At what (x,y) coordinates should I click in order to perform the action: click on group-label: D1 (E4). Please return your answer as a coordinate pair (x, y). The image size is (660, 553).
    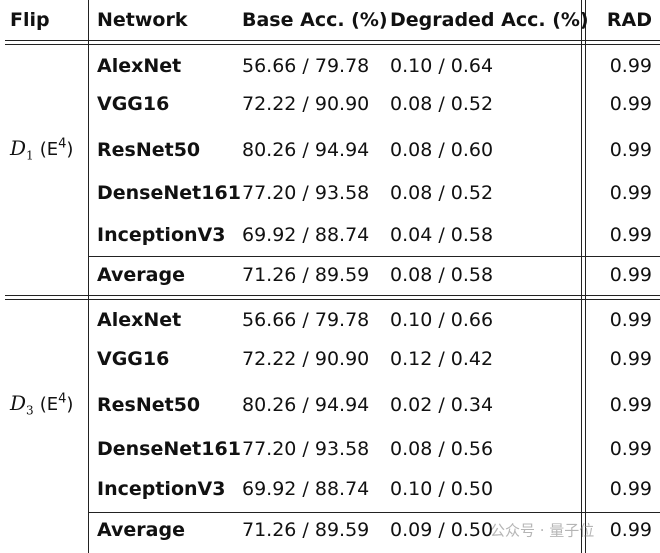
    Looking at the image, I should click on (41, 149).